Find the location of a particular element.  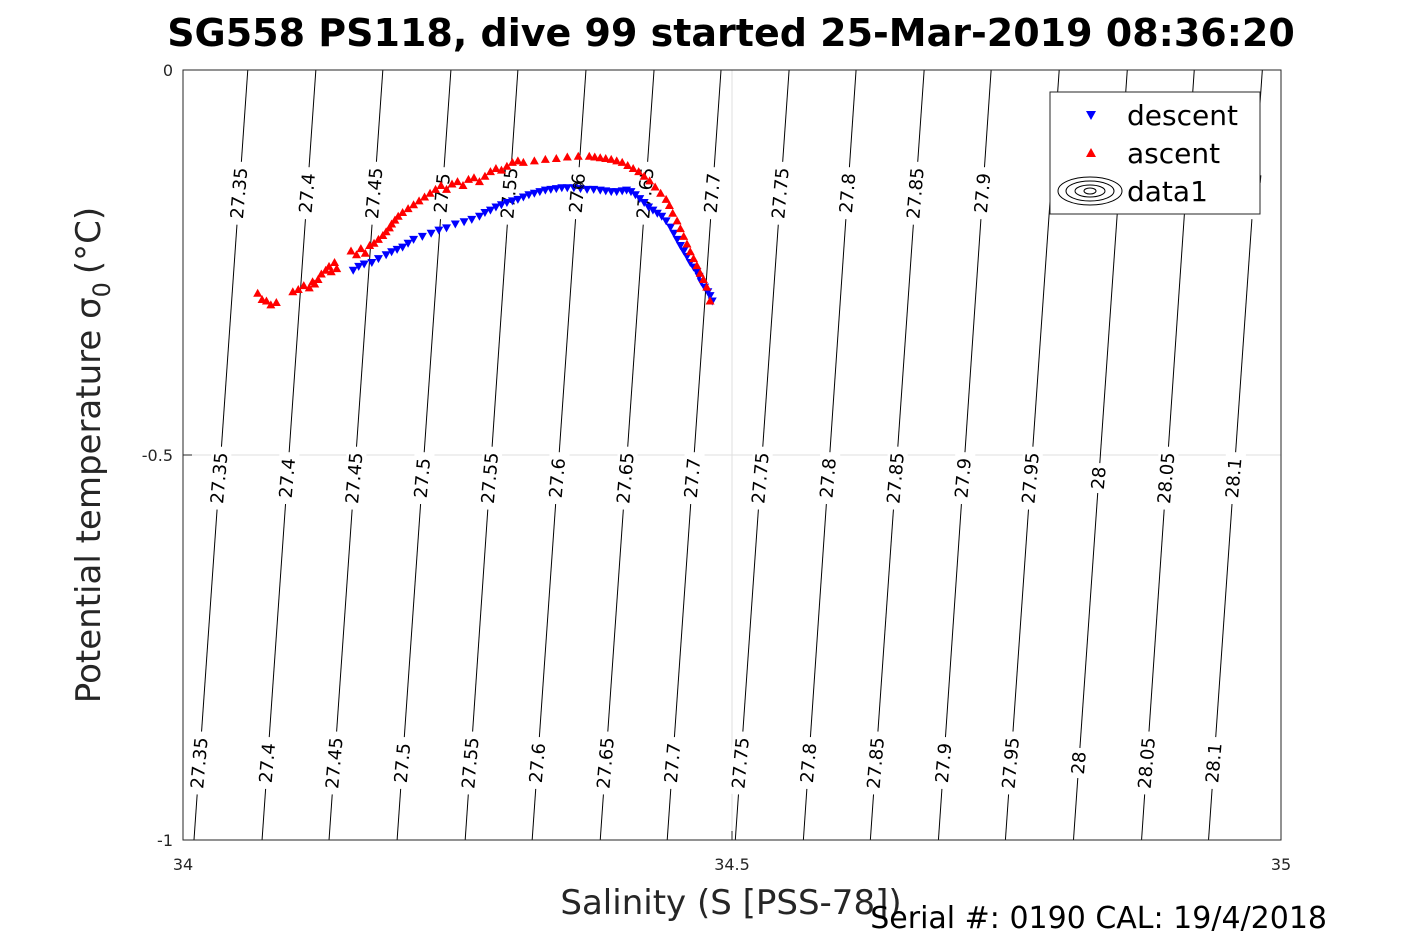

contour-label: 27.65 is located at coordinates (625, 478).